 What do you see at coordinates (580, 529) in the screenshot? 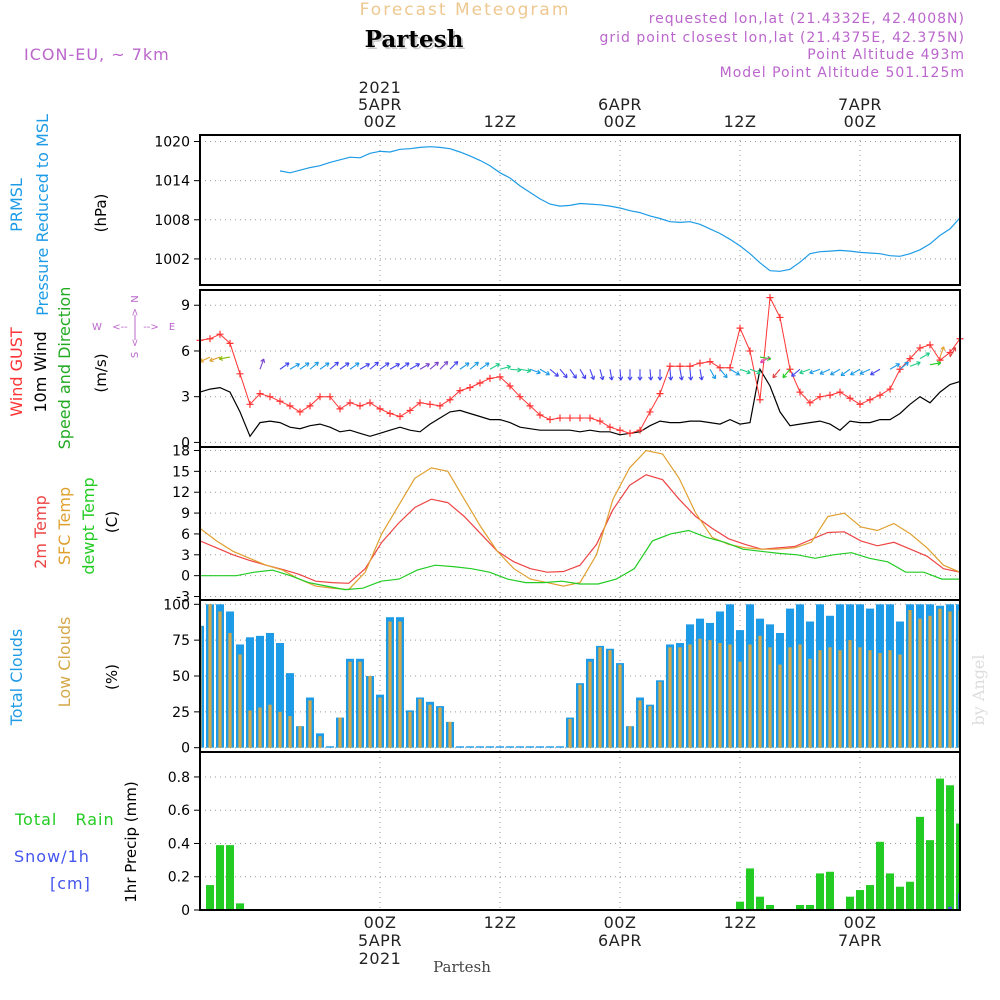
I see `temp2m-line` at bounding box center [580, 529].